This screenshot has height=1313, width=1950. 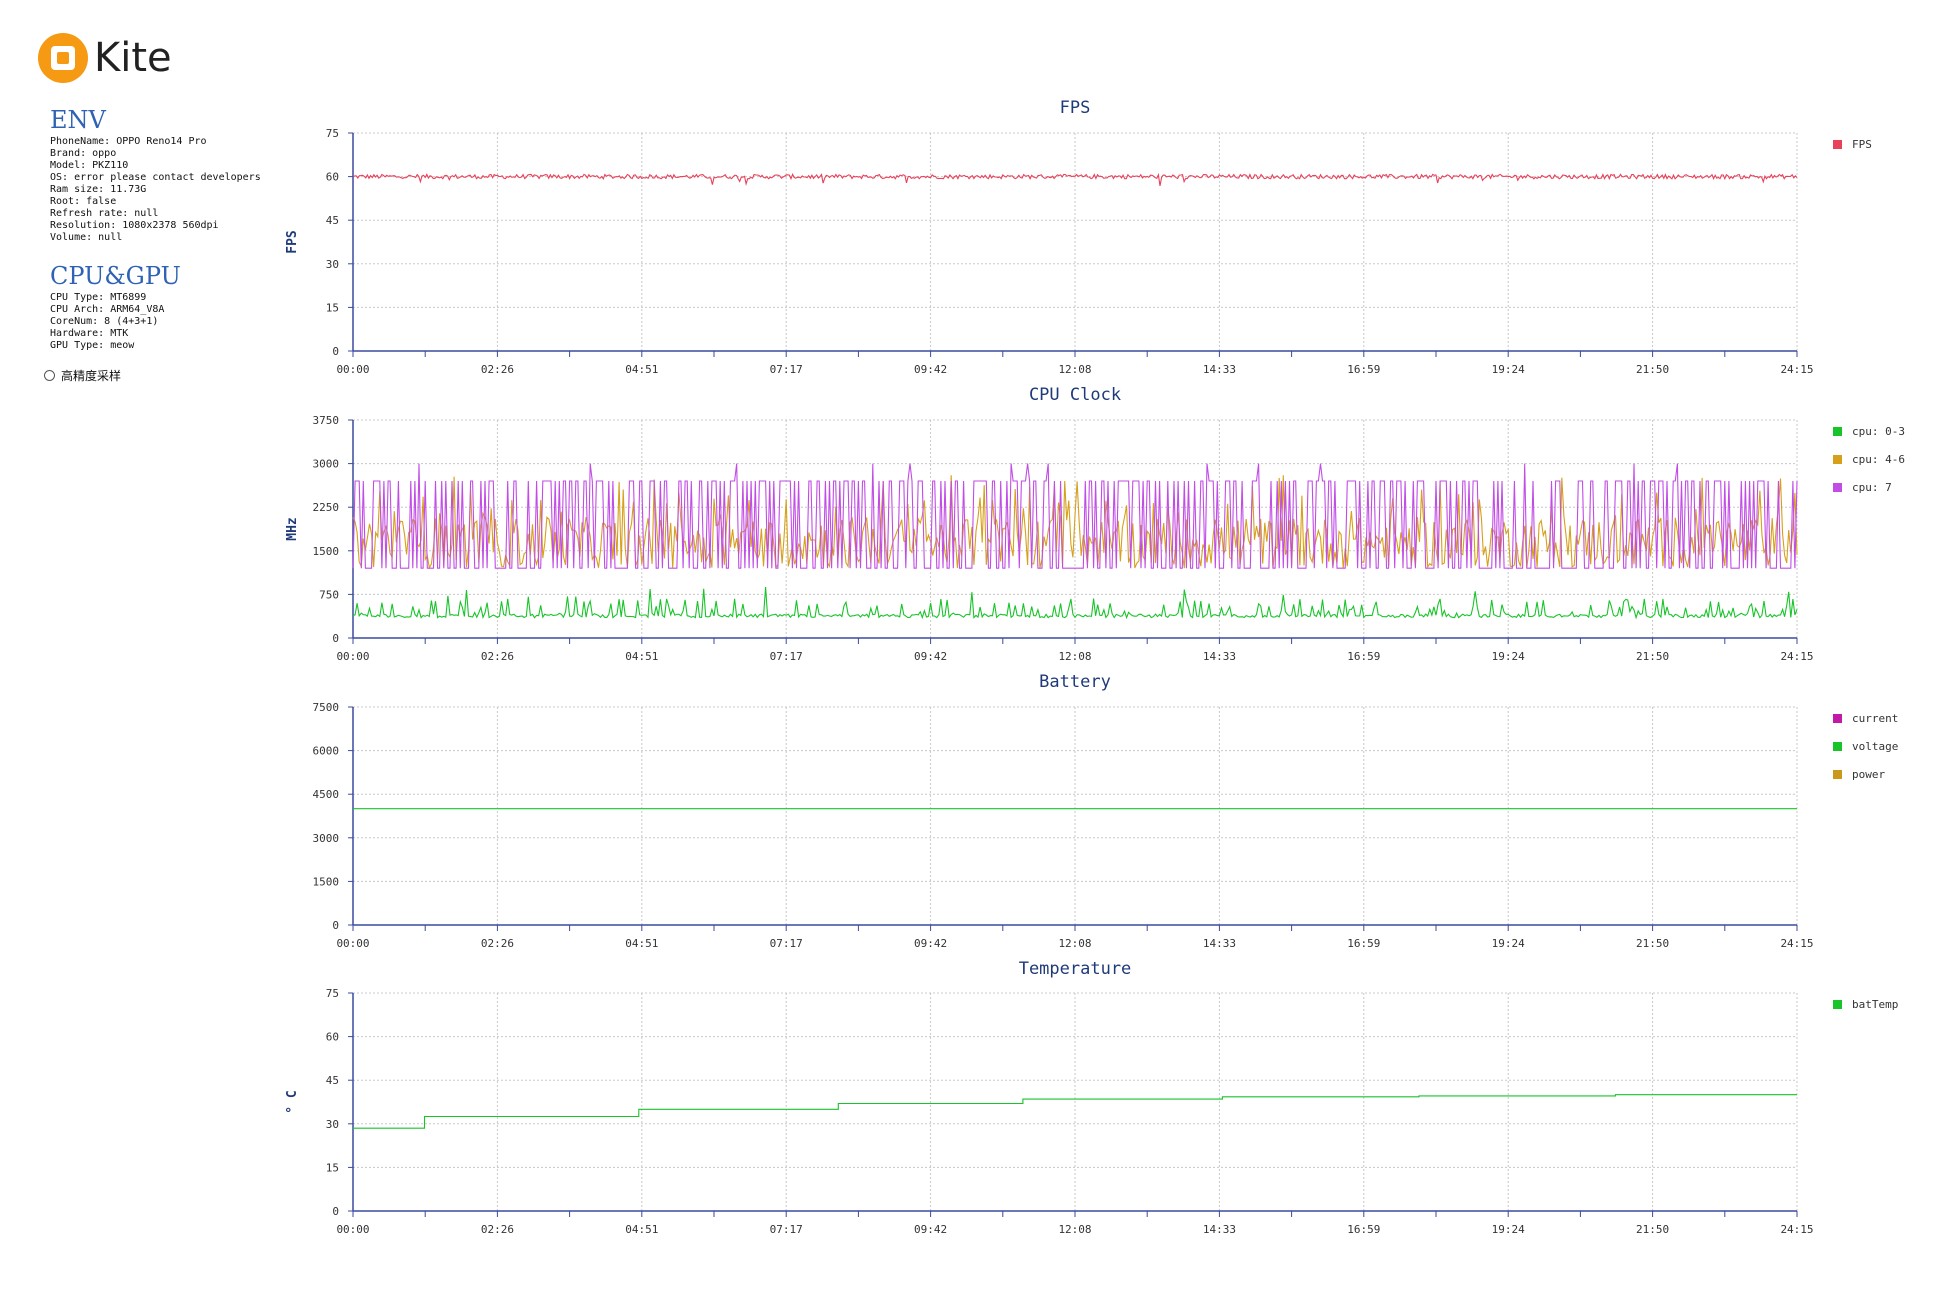 What do you see at coordinates (1875, 746) in the screenshot?
I see `legend-label: voltage` at bounding box center [1875, 746].